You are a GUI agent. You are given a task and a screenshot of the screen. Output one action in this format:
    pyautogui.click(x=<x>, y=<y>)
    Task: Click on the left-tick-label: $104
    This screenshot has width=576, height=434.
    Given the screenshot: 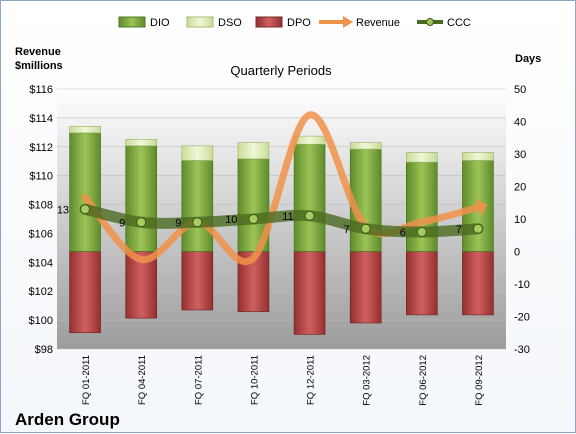 What is the action you would take?
    pyautogui.click(x=41, y=263)
    